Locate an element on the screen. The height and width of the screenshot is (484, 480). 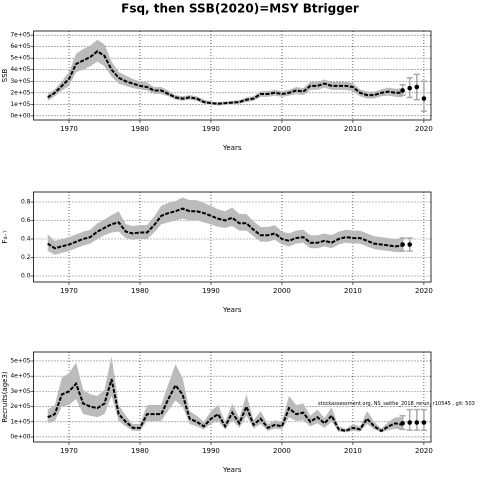
y-tick-label: 6e+05 is located at coordinates (20, 46).